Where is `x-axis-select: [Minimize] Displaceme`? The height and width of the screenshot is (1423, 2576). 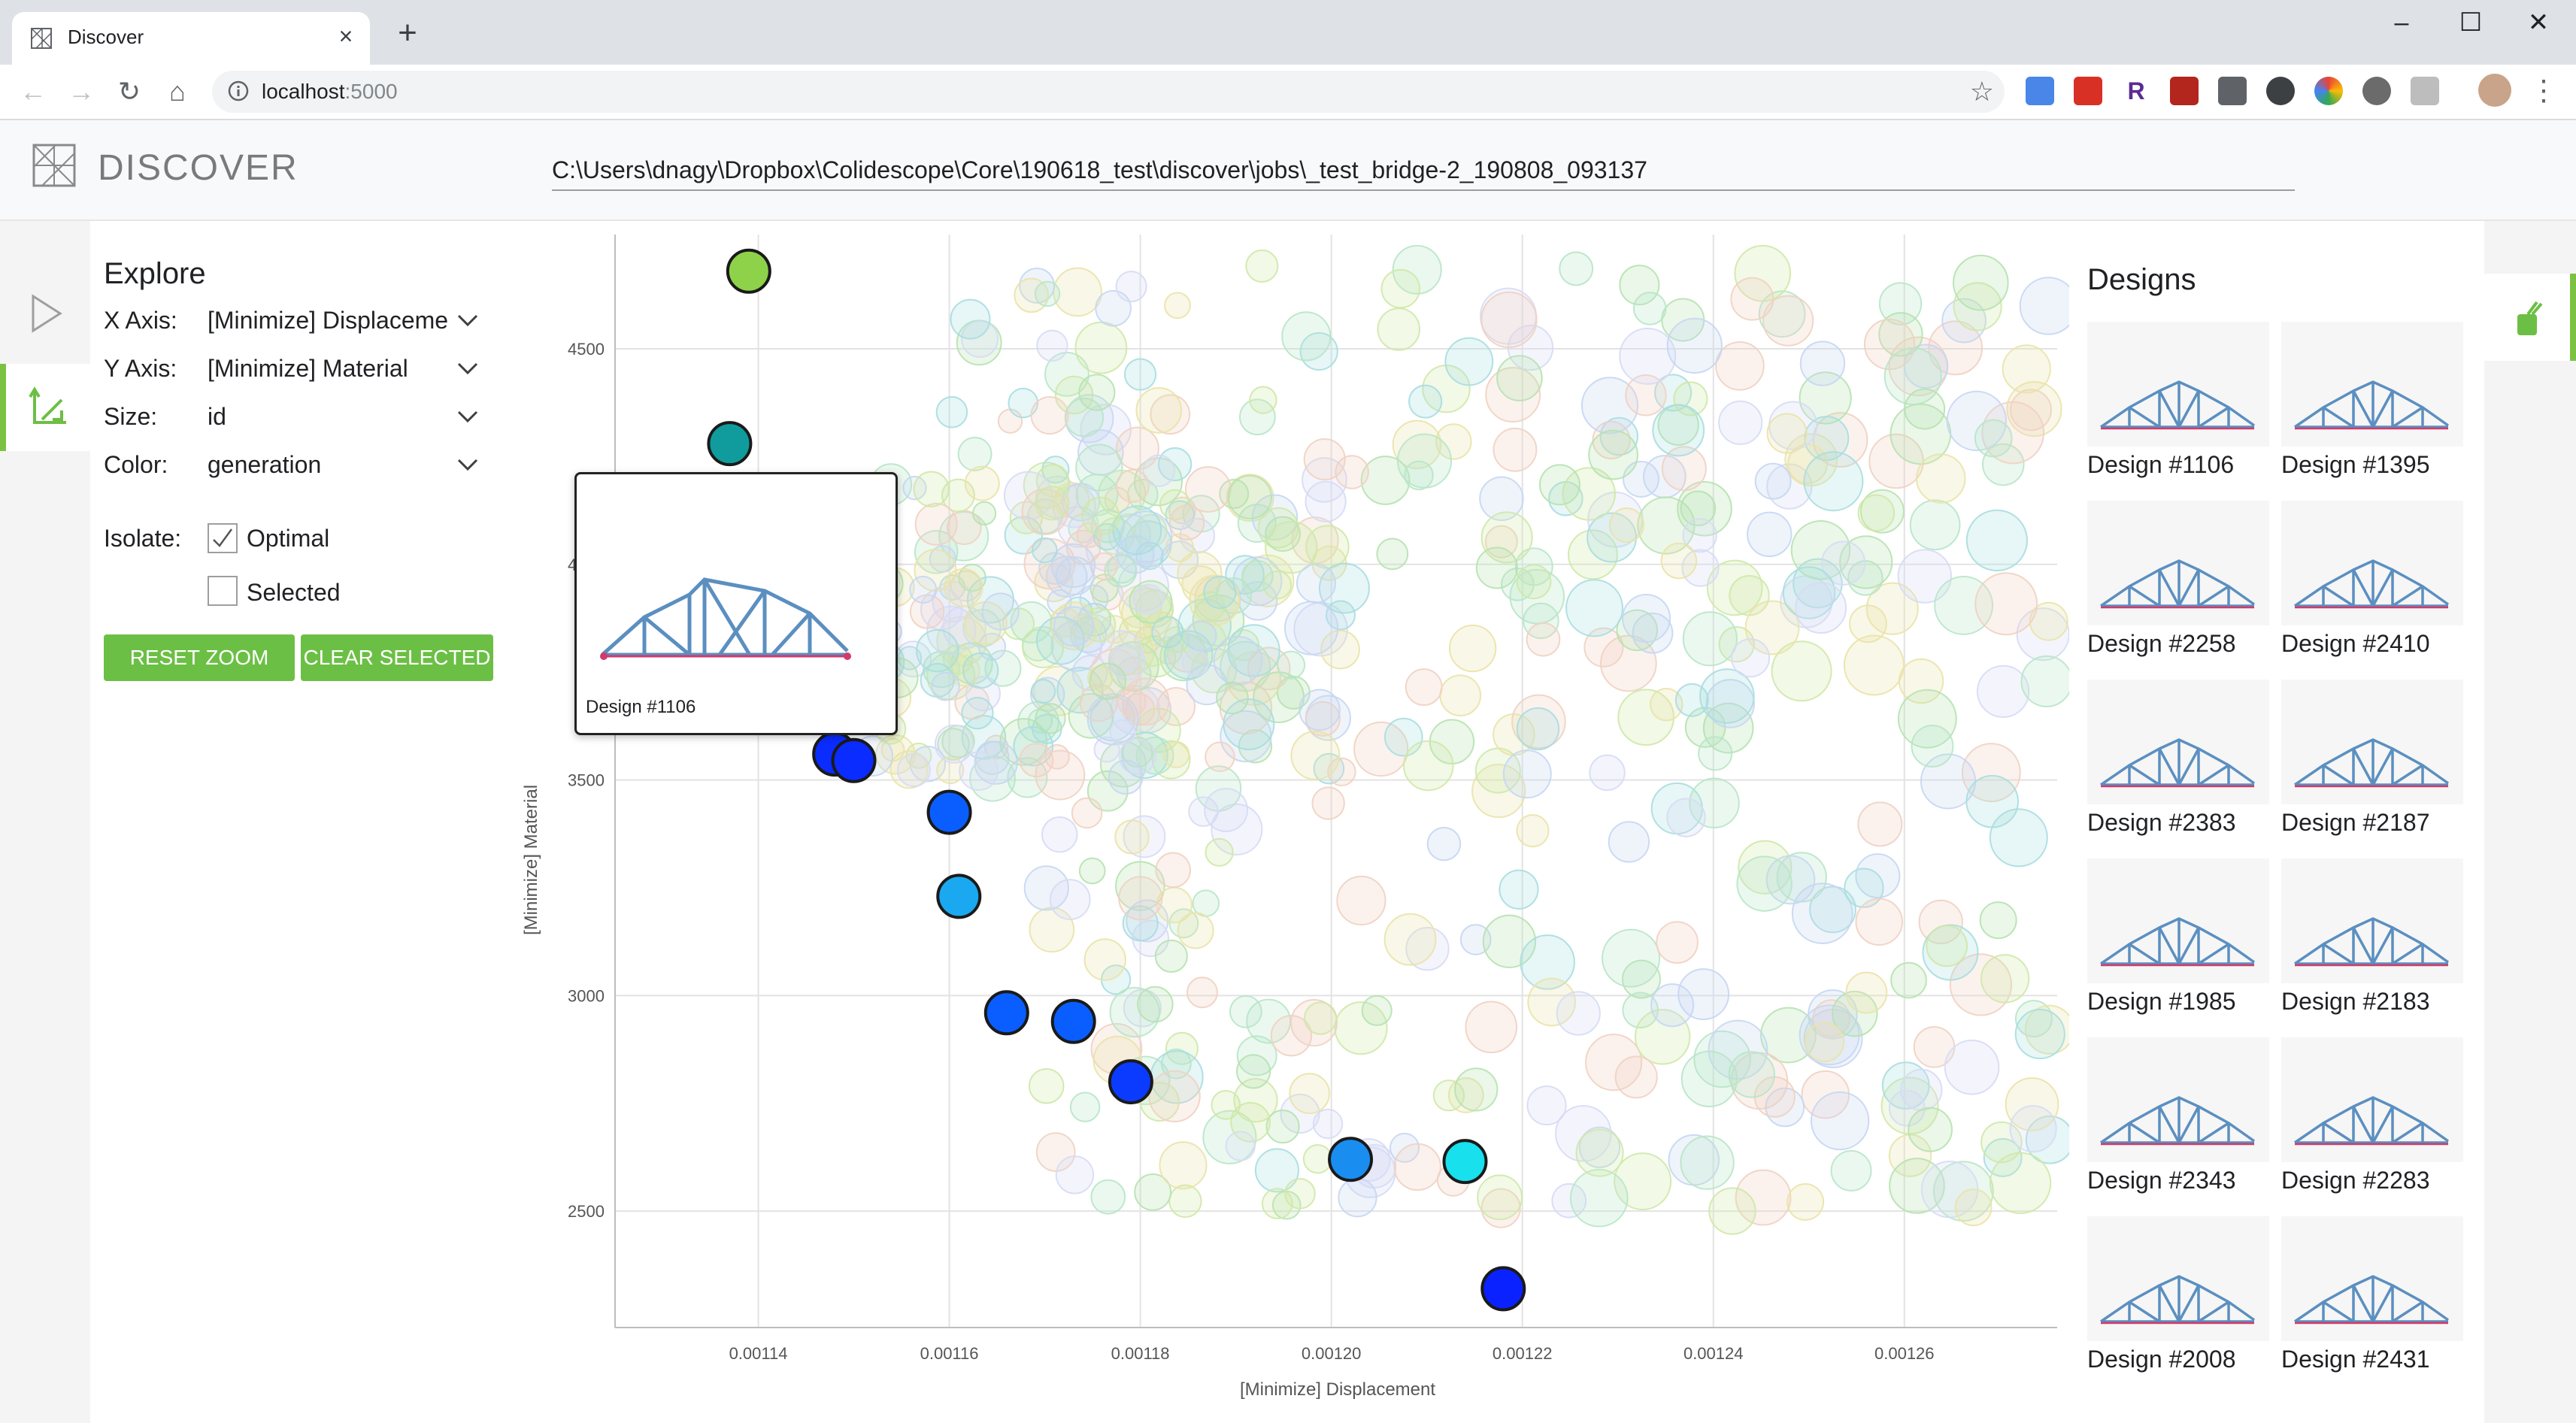 x-axis-select: [Minimize] Displaceme is located at coordinates (328, 320).